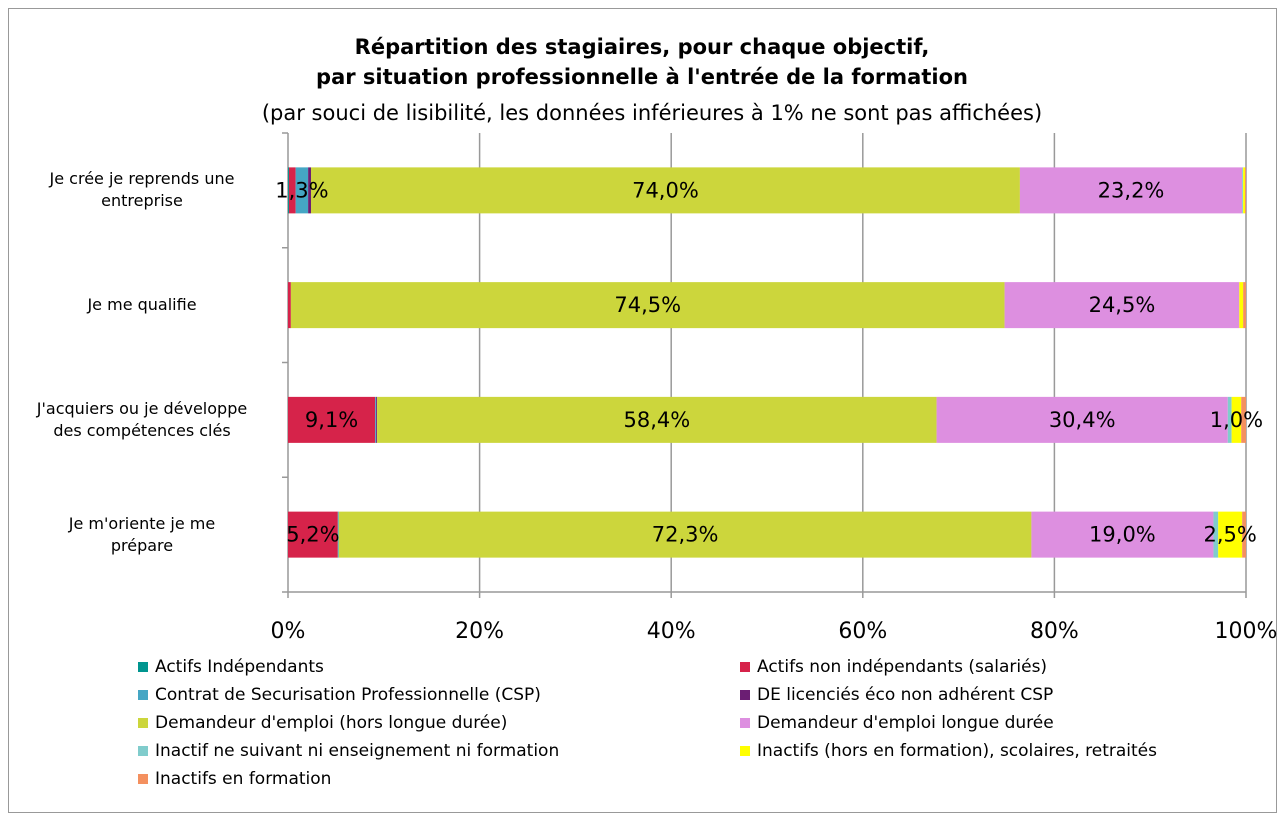  What do you see at coordinates (862, 631) in the screenshot?
I see `x-tick-label: 60%` at bounding box center [862, 631].